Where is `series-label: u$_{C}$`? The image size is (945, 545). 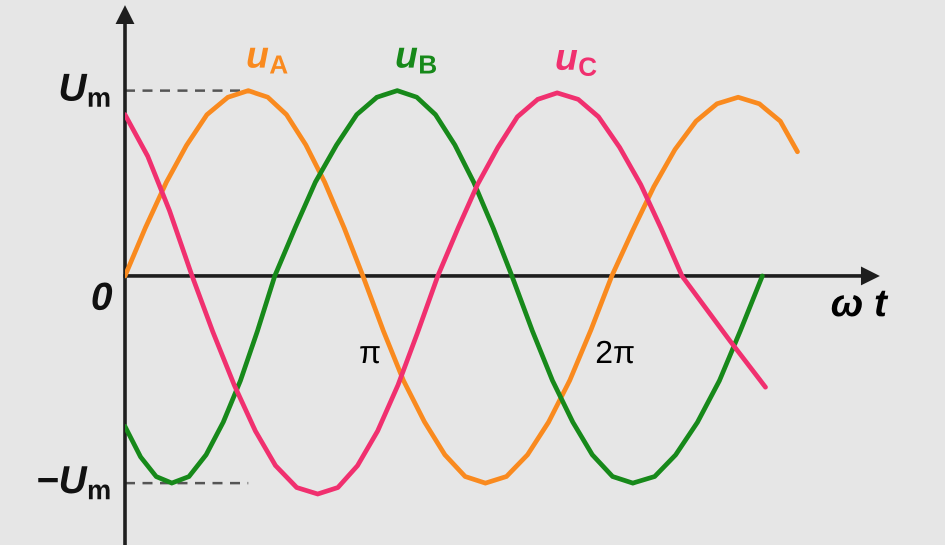
series-label: u$_{C}$ is located at coordinates (576, 63).